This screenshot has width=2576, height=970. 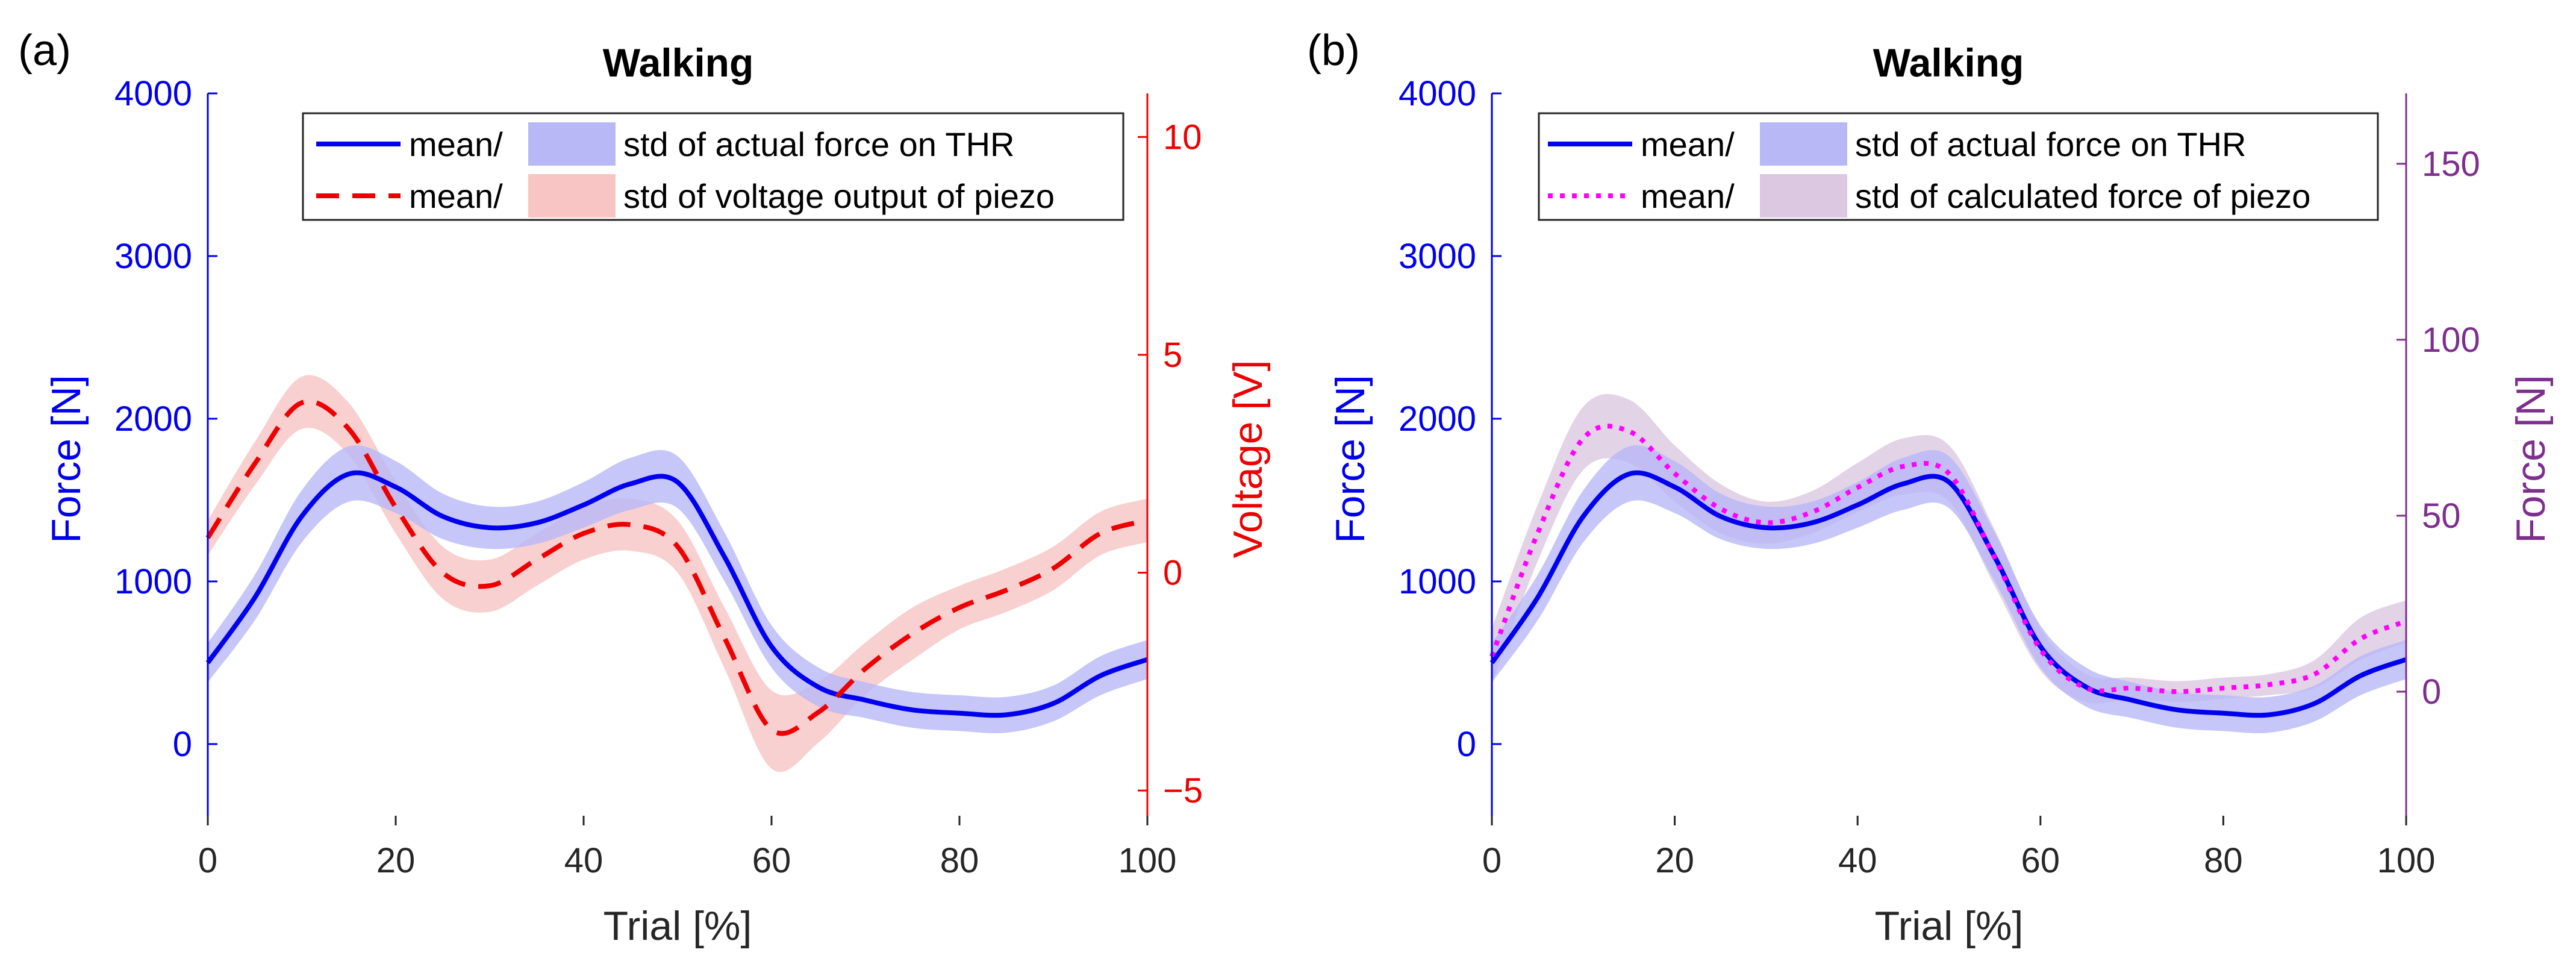 I want to click on panel-a-right-axis-label: Voltage [V], so click(x=1248, y=460).